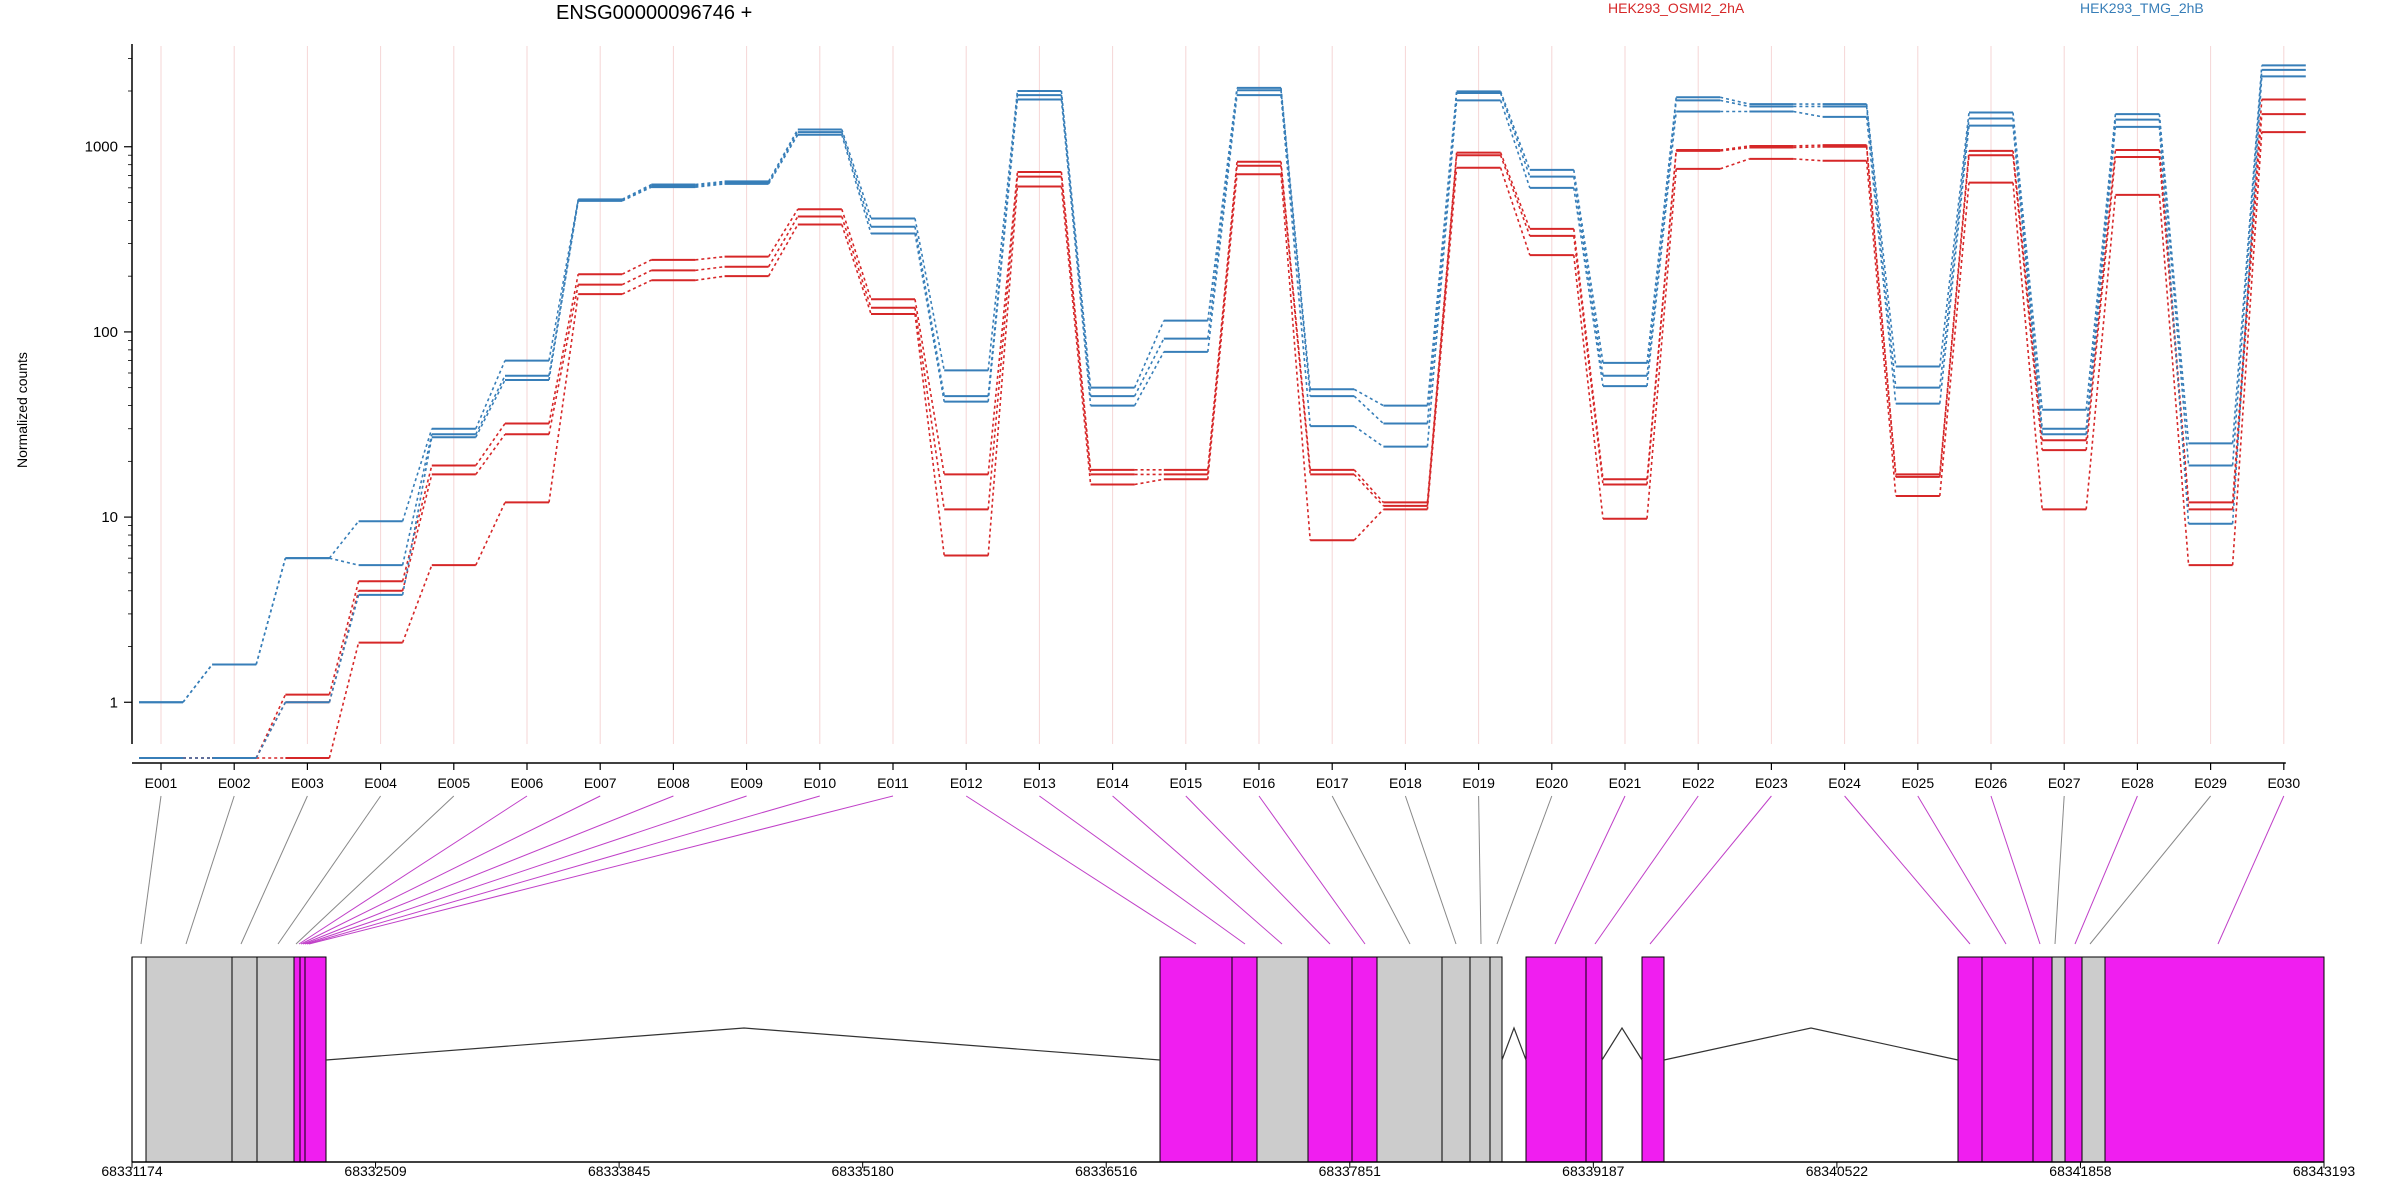  I want to click on x-tick-label: E029, so click(2210, 783).